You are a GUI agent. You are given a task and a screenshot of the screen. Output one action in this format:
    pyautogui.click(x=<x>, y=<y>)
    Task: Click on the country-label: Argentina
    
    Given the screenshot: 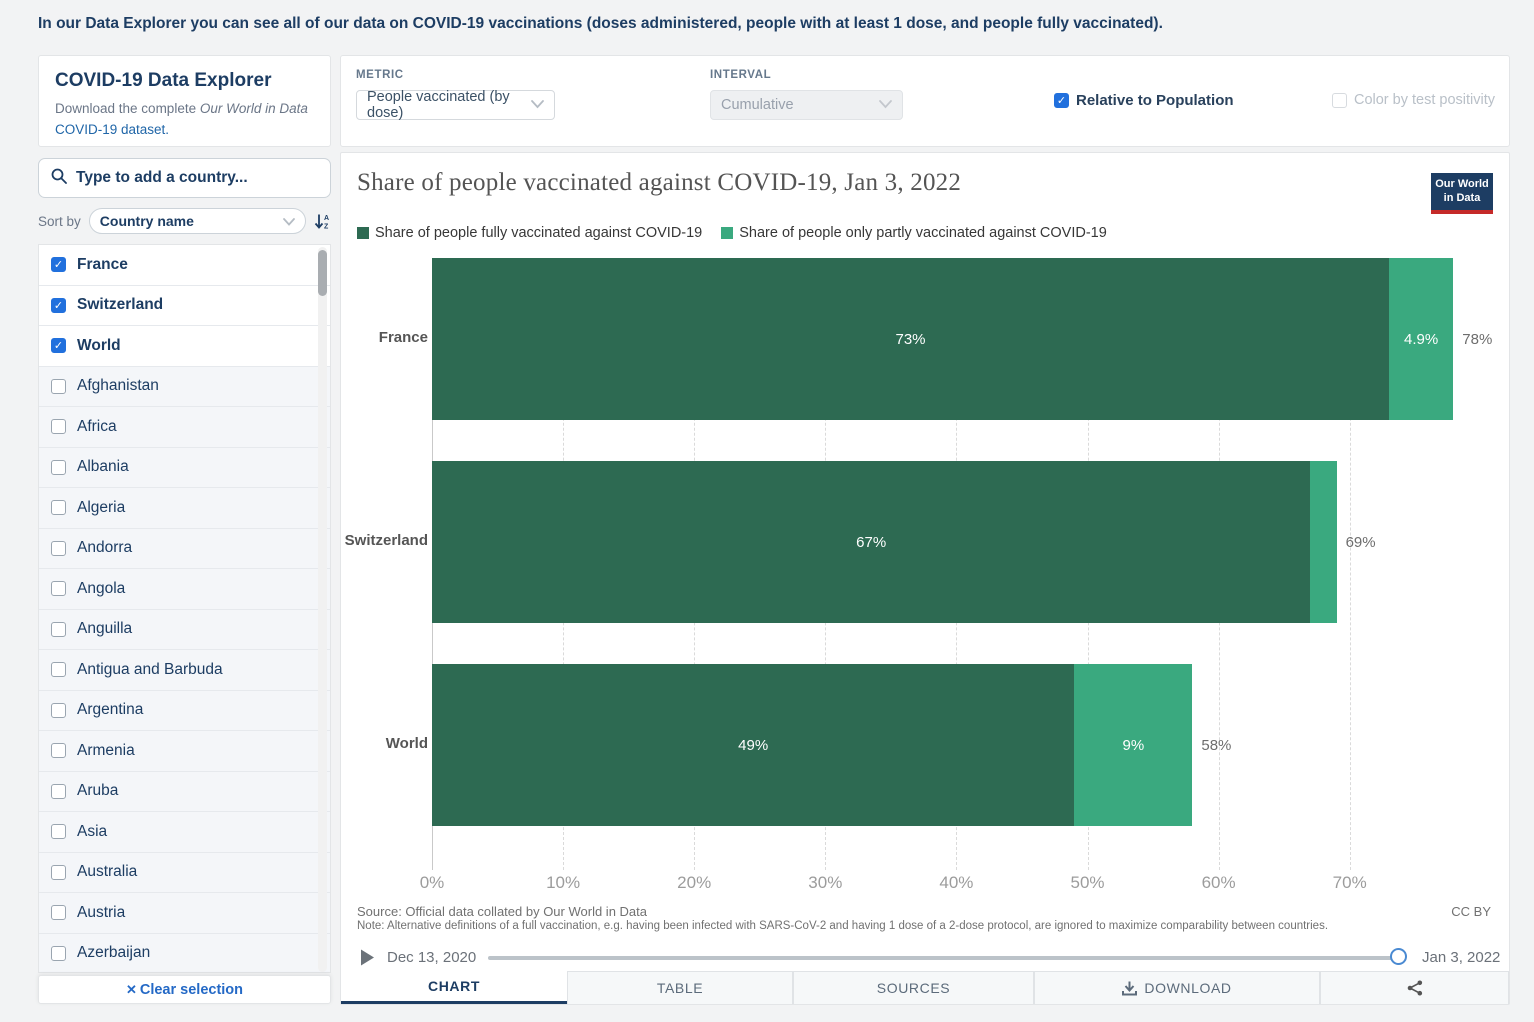 What is the action you would take?
    pyautogui.click(x=110, y=710)
    